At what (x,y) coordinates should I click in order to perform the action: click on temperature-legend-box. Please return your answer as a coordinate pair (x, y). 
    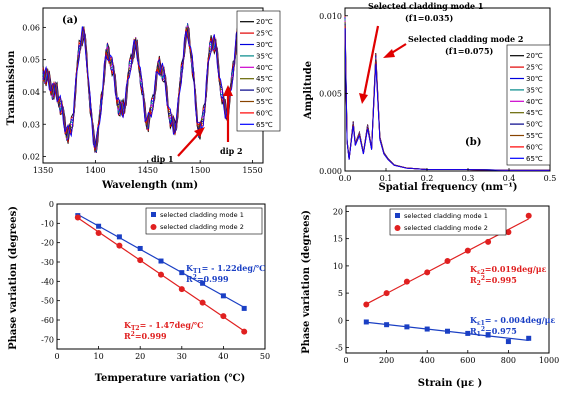
    Looking at the image, I should click on (258, 71).